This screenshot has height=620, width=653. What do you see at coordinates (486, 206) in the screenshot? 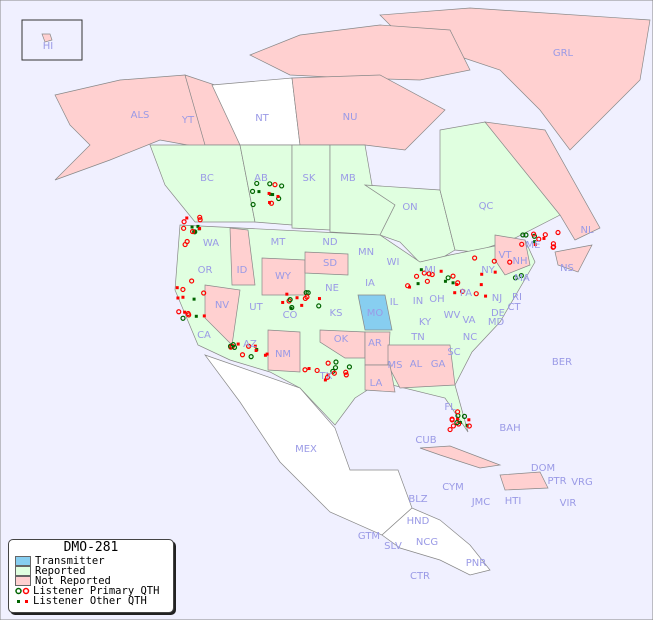
I see `region-label-qc: QC` at bounding box center [486, 206].